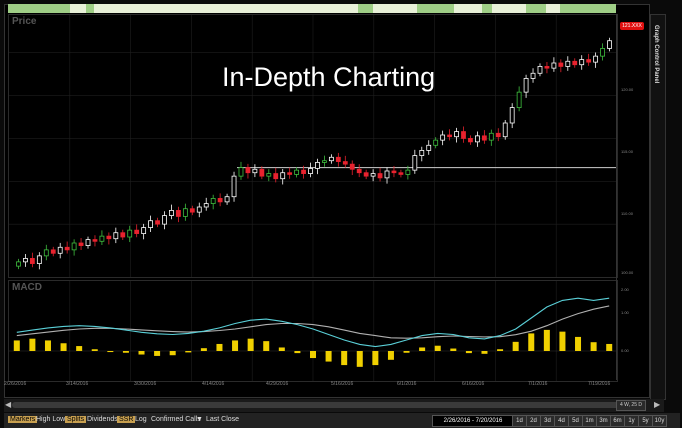 This screenshot has width=682, height=428. I want to click on axis-tick: 120.00, so click(627, 89).